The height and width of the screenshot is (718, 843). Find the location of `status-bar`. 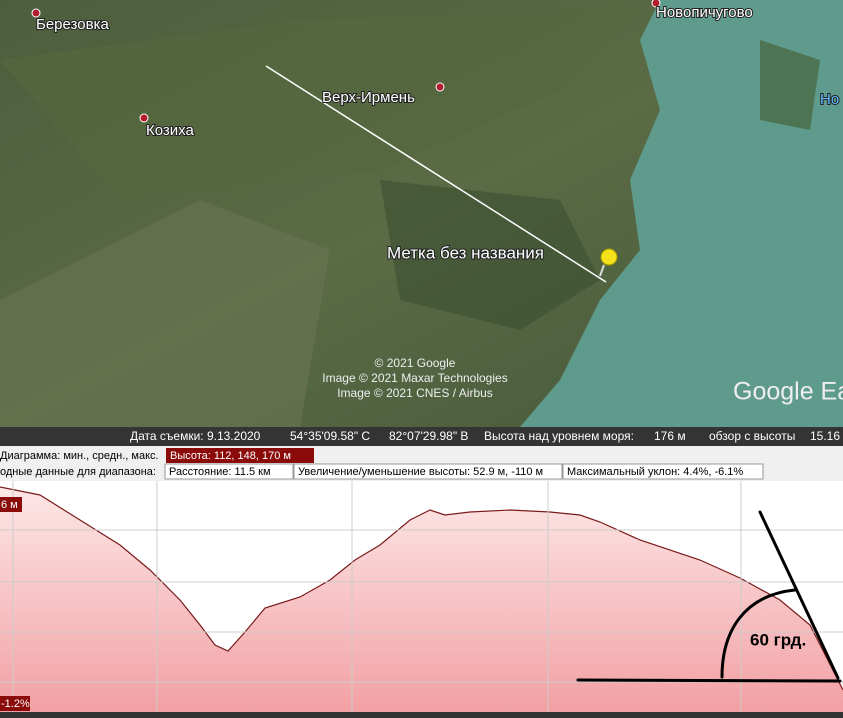

status-bar is located at coordinates (421, 436).